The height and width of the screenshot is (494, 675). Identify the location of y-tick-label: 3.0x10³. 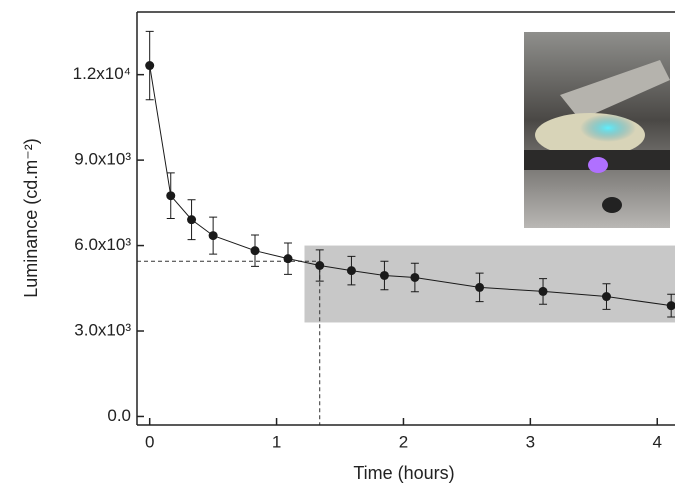
(102, 329).